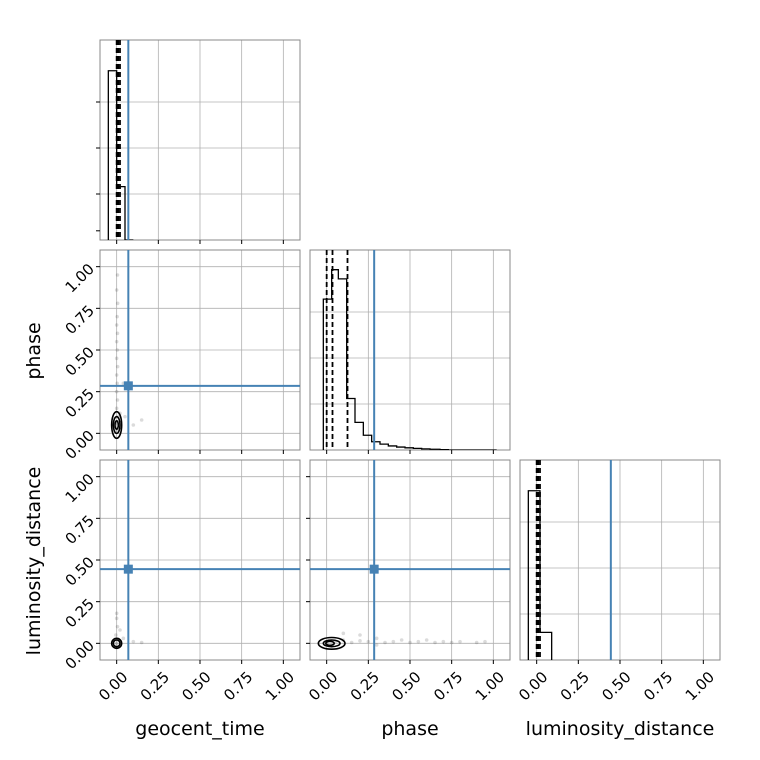 Image resolution: width=760 pixels, height=760 pixels. What do you see at coordinates (34, 350) in the screenshot?
I see `ylabel-phase: phase` at bounding box center [34, 350].